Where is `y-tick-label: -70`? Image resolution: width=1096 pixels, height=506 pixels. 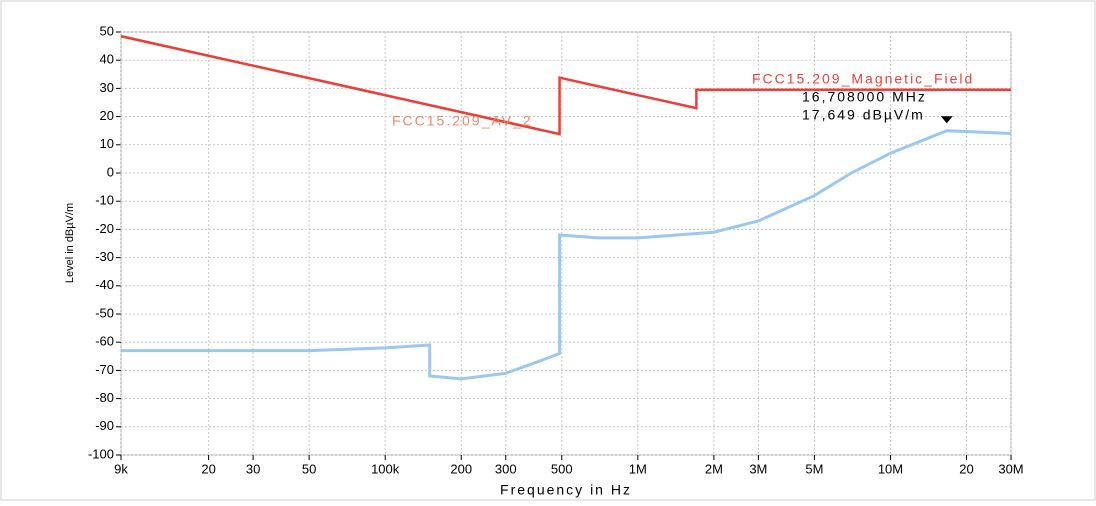
y-tick-label: -70 is located at coordinates (104, 369).